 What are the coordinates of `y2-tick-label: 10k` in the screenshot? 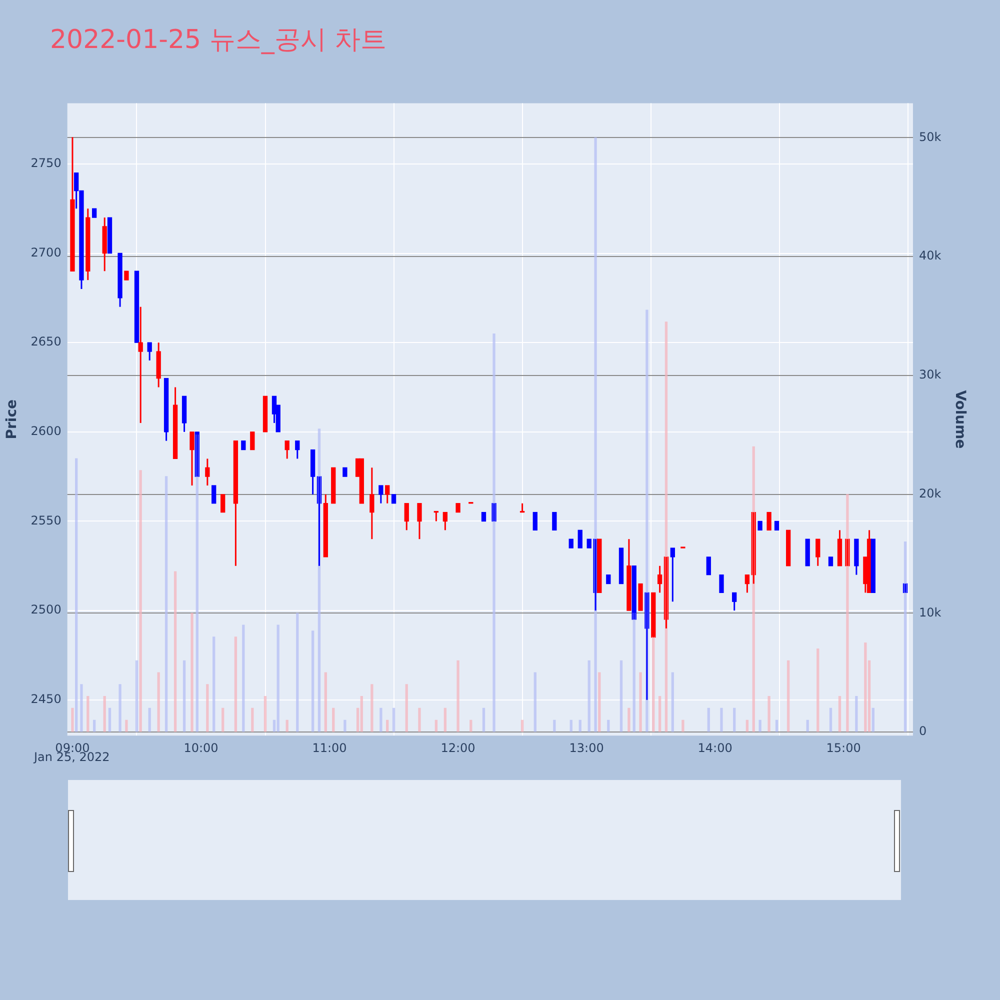 It's located at (930, 612).